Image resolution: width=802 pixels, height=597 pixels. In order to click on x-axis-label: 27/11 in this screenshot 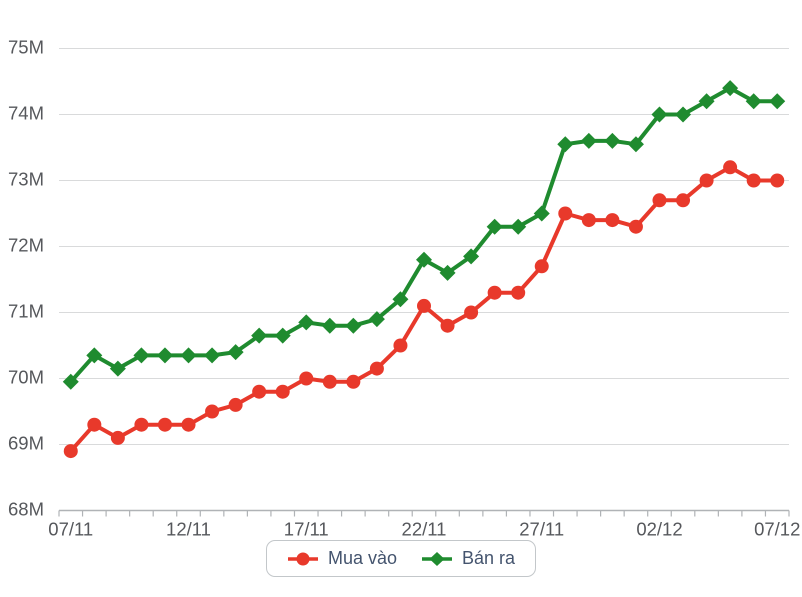, I will do `click(541, 529)`.